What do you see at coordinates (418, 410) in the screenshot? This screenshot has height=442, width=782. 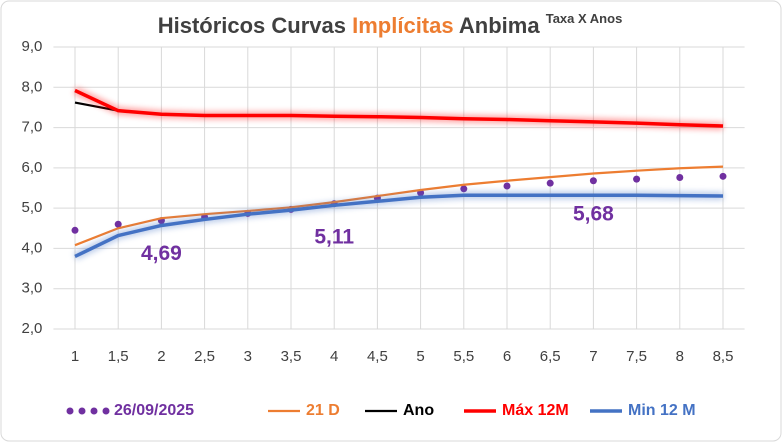 I see `legend-label: Ano` at bounding box center [418, 410].